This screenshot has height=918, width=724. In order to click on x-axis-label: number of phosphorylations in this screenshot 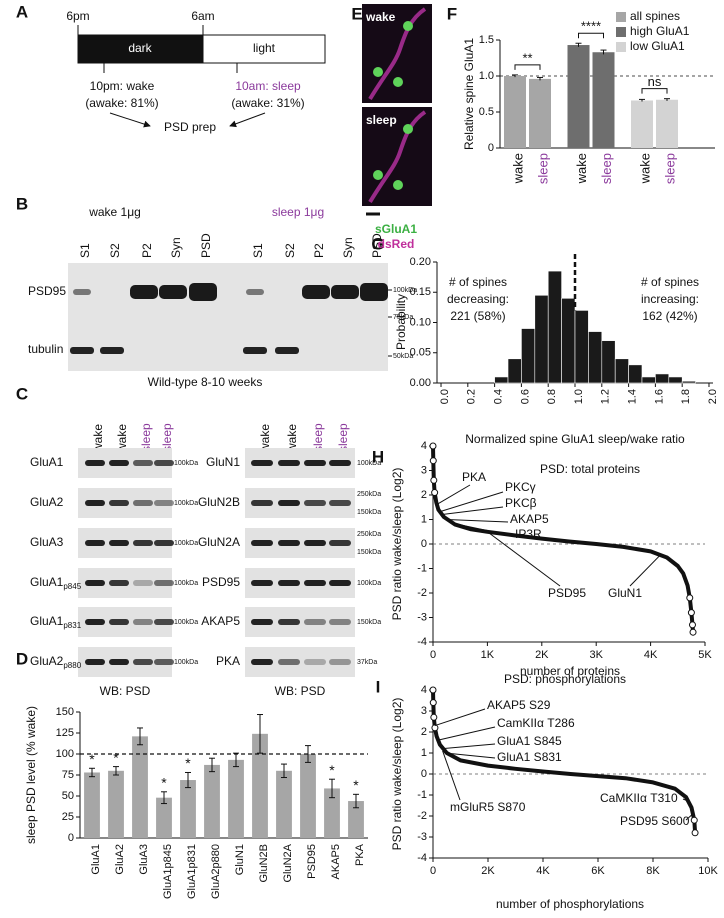, I will do `click(570, 904)`.